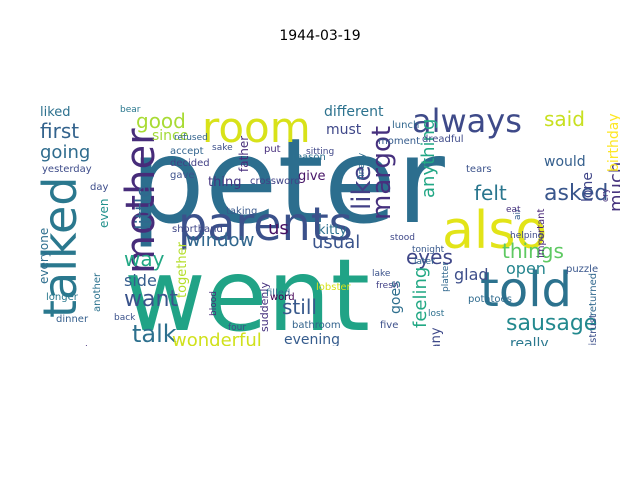 This screenshot has width=640, height=480. I want to click on word-reason: reason, so click(309, 157).